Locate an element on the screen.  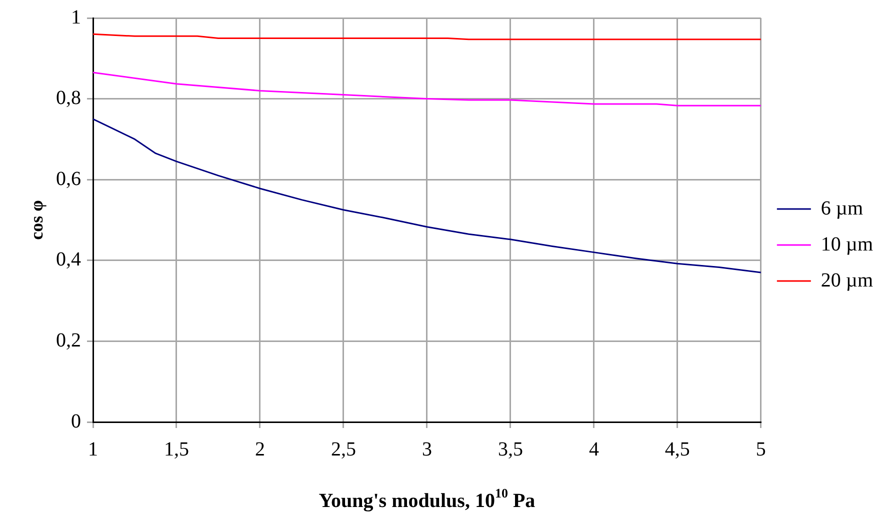
y-tick-label: 0,8 is located at coordinates (68, 98).